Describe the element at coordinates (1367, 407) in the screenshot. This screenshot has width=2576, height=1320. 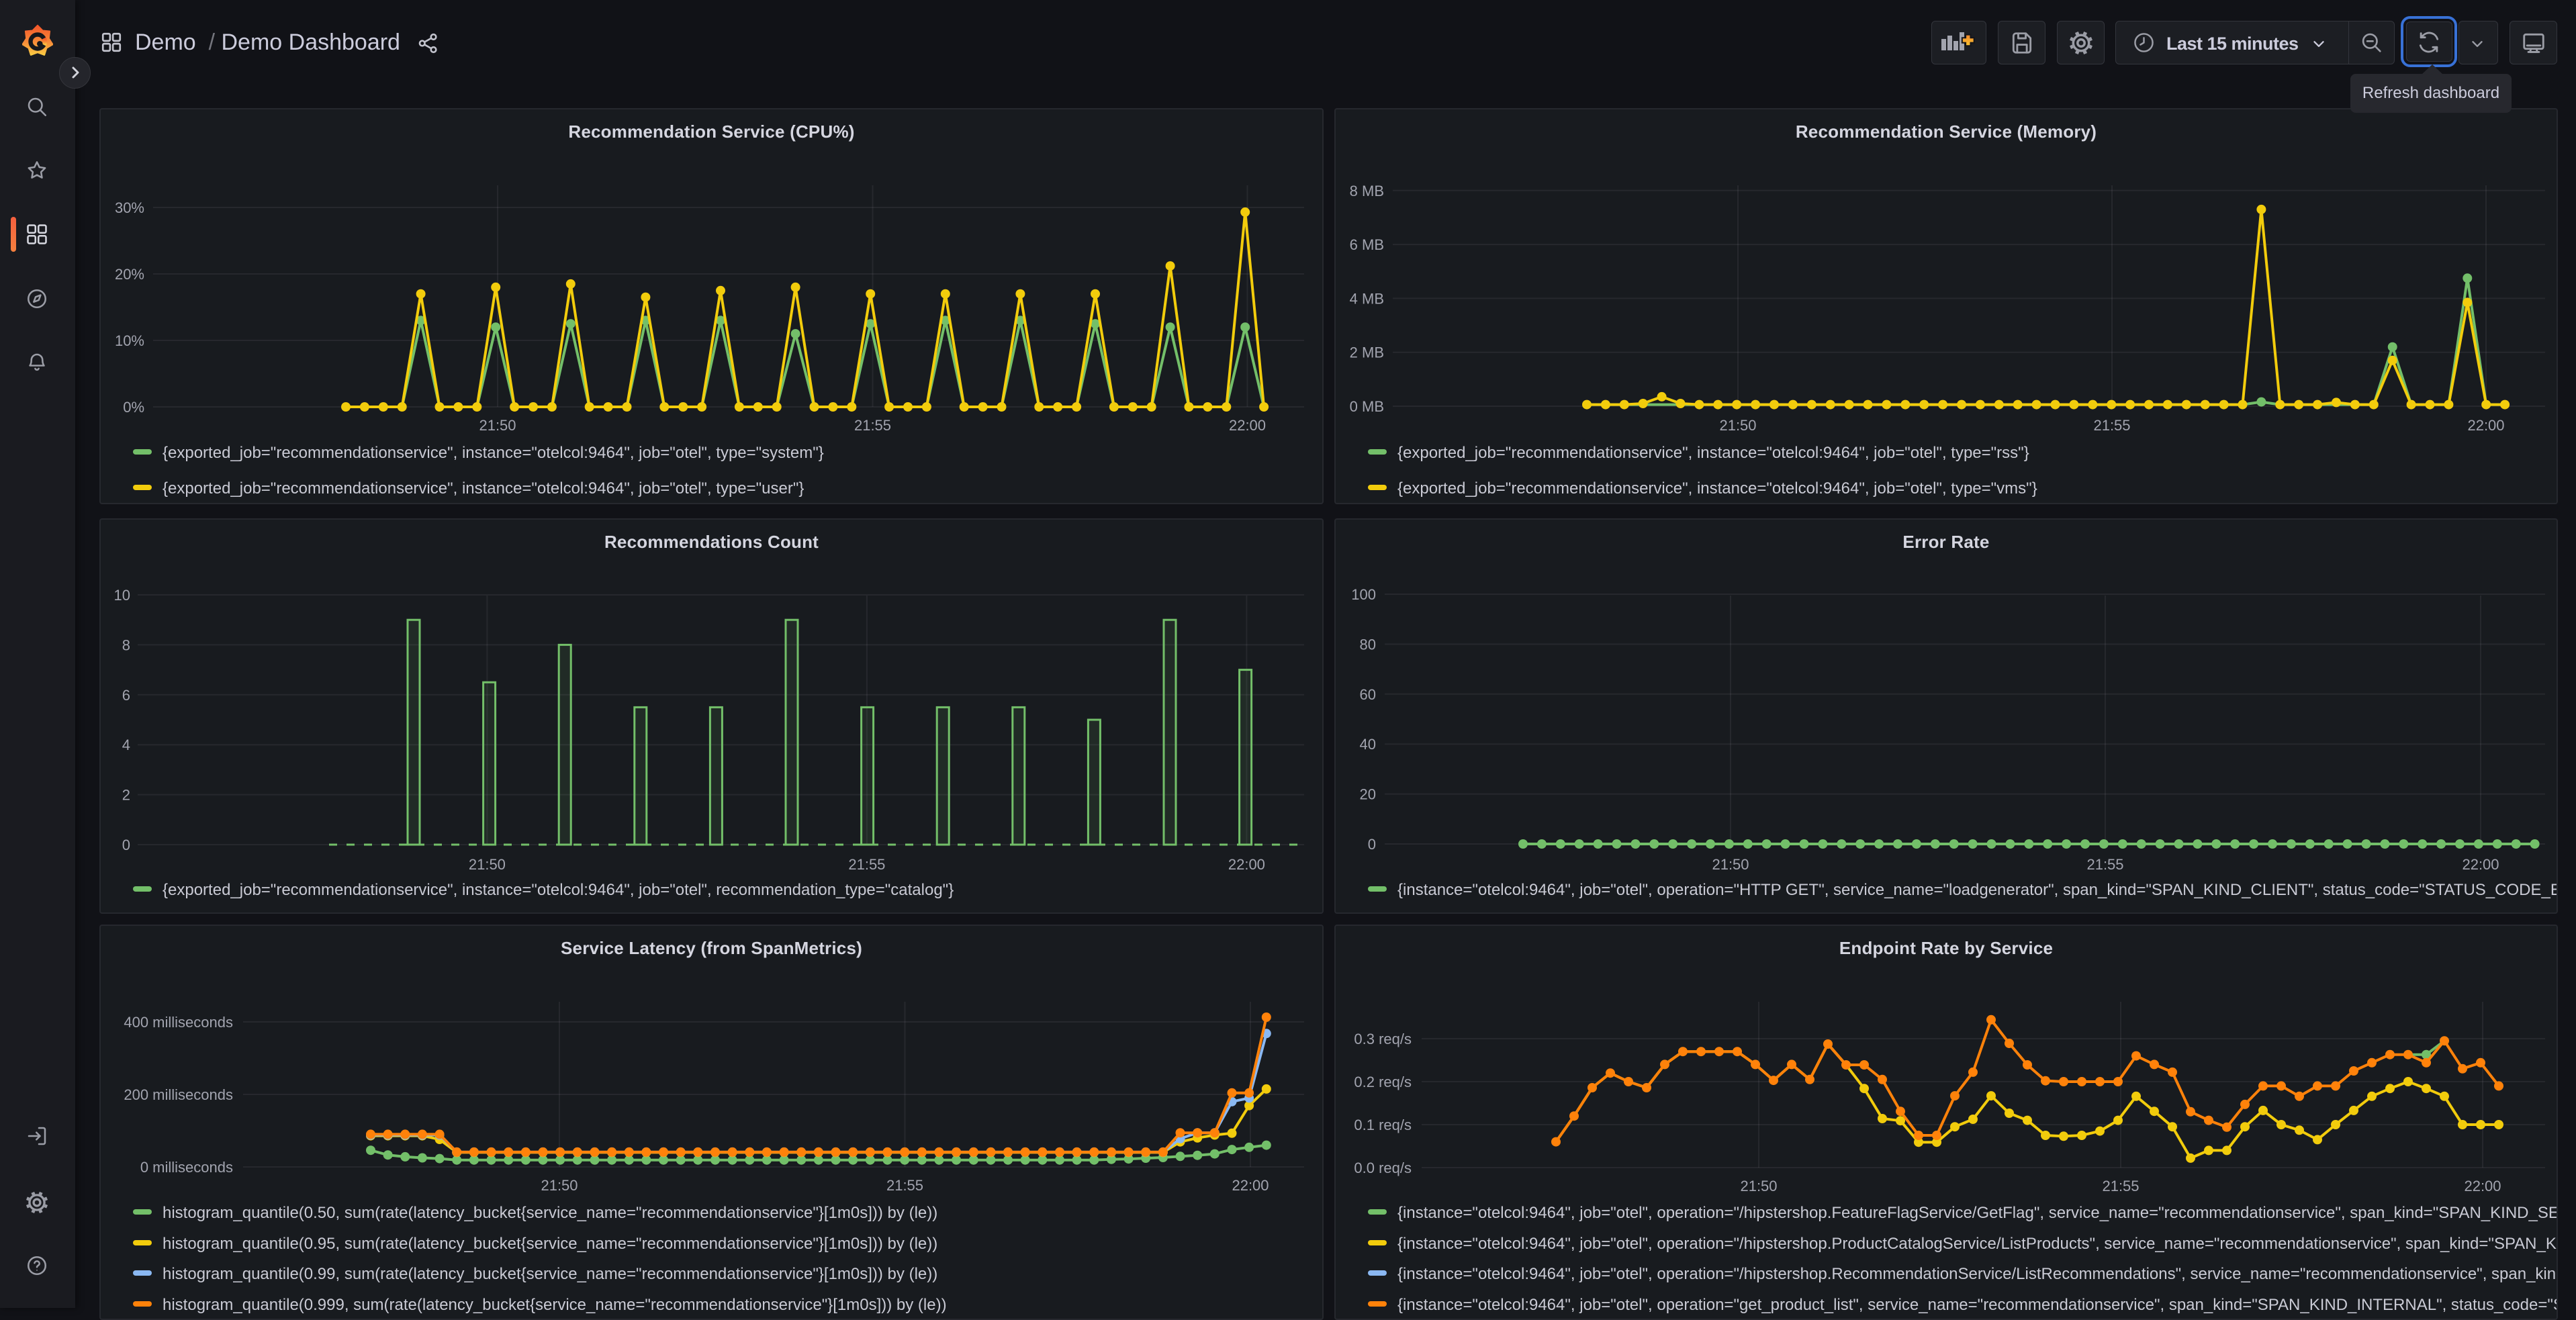
I see `svg-text: 0 MB` at that location.